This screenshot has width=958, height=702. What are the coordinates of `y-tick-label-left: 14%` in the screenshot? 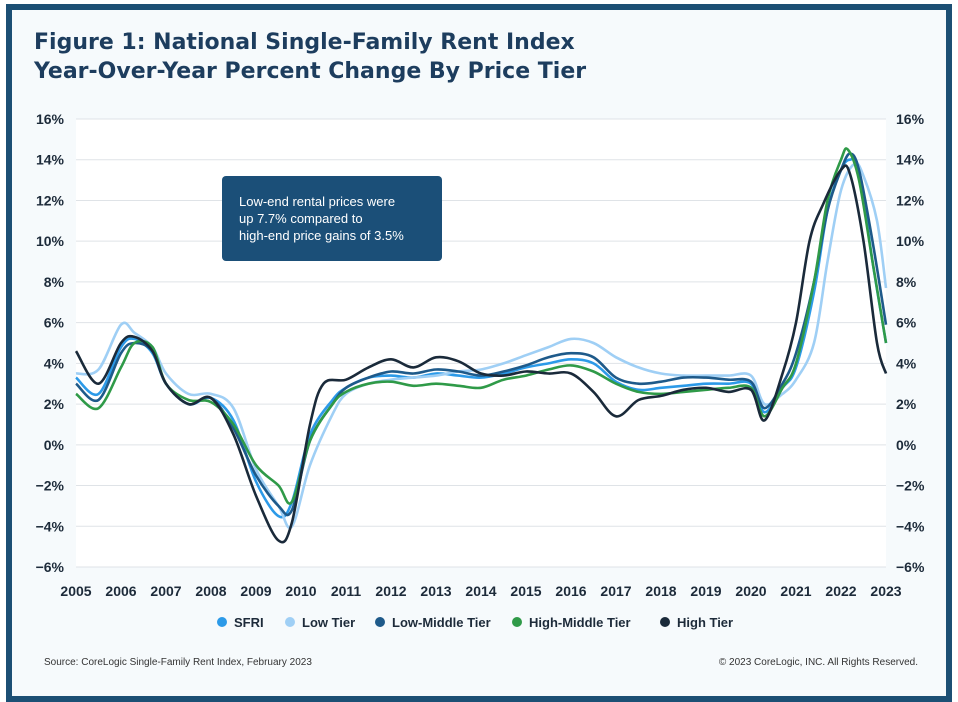 It's located at (50, 160).